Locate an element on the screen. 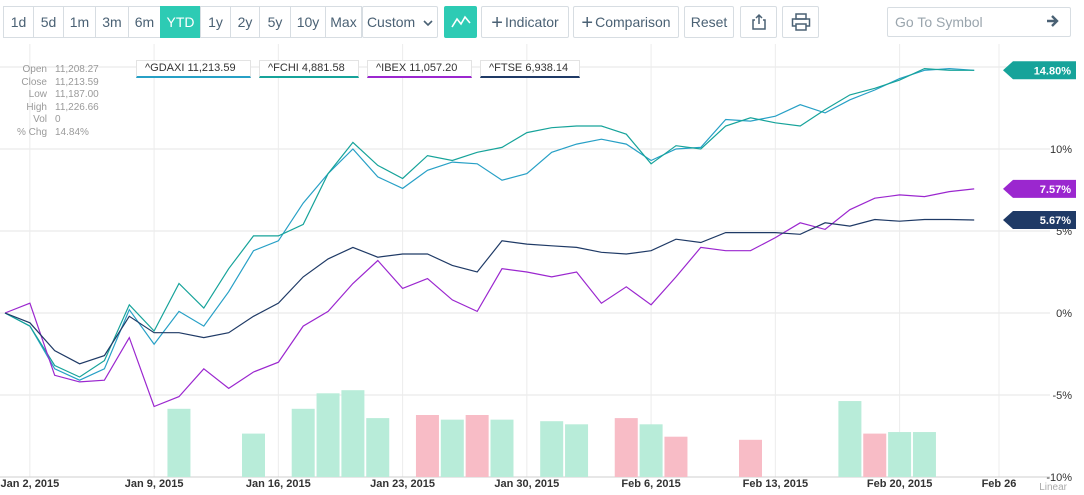 The width and height of the screenshot is (1084, 495). x-tick-label: Jan 30, 2015 is located at coordinates (526, 484).